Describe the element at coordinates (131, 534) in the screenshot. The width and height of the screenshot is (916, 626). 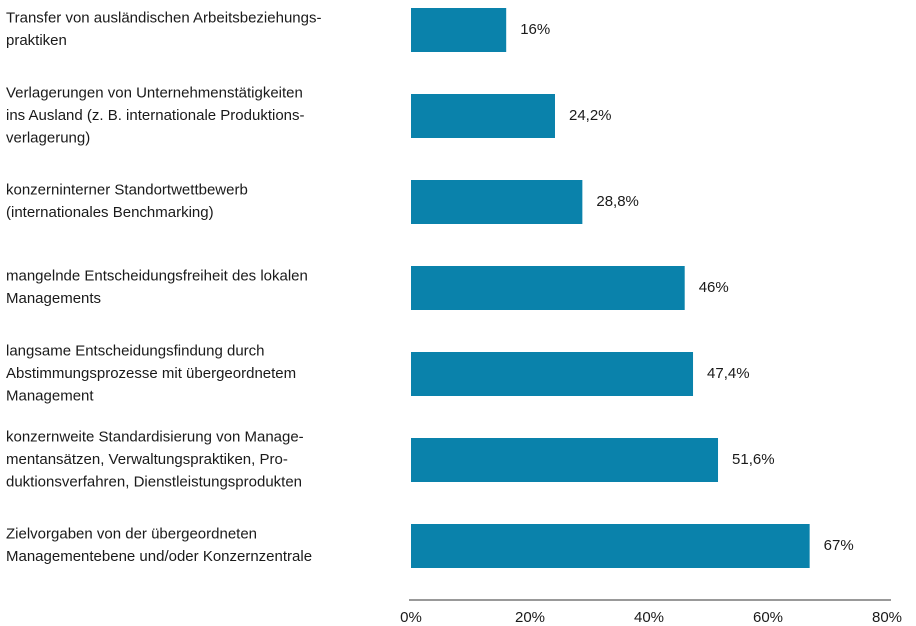
I see `category-label: Zielvorgaben von der übergeordneten` at that location.